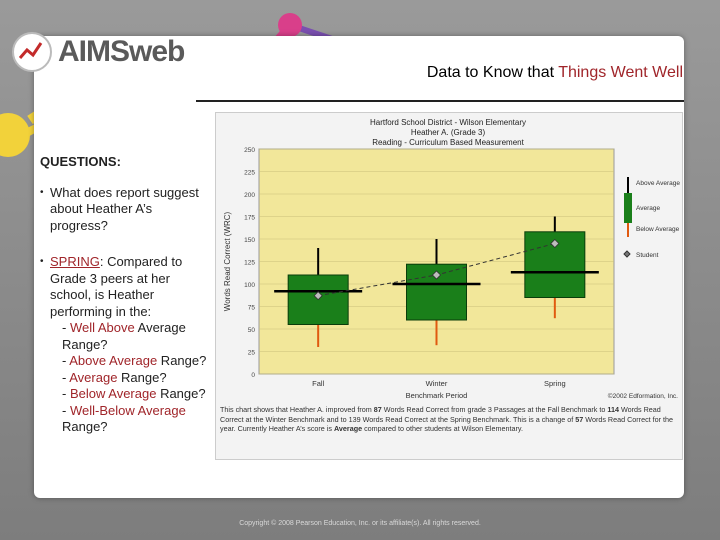  Describe the element at coordinates (253, 375) in the screenshot. I see `y-tick-label: 0` at that location.